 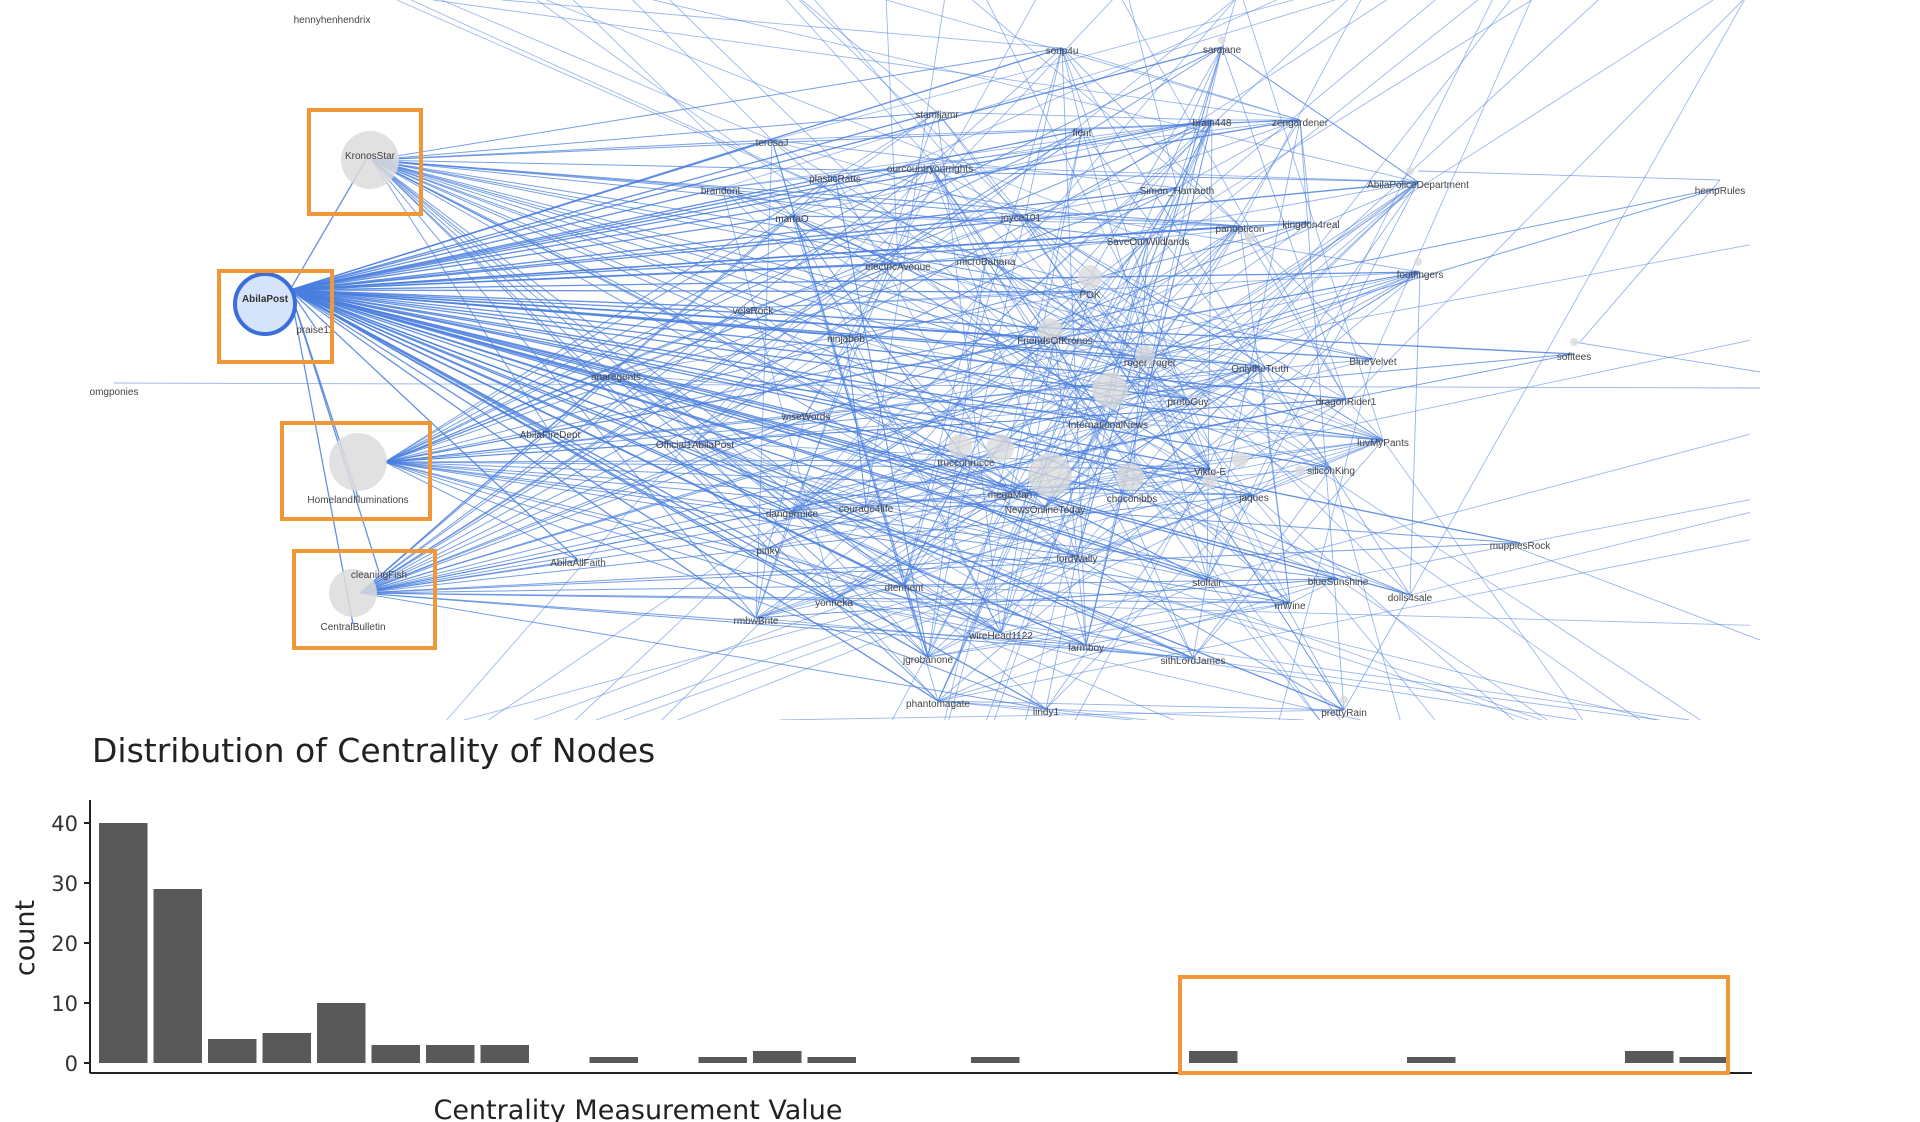 I want to click on node-label: dragonRider1, so click(x=1346, y=402).